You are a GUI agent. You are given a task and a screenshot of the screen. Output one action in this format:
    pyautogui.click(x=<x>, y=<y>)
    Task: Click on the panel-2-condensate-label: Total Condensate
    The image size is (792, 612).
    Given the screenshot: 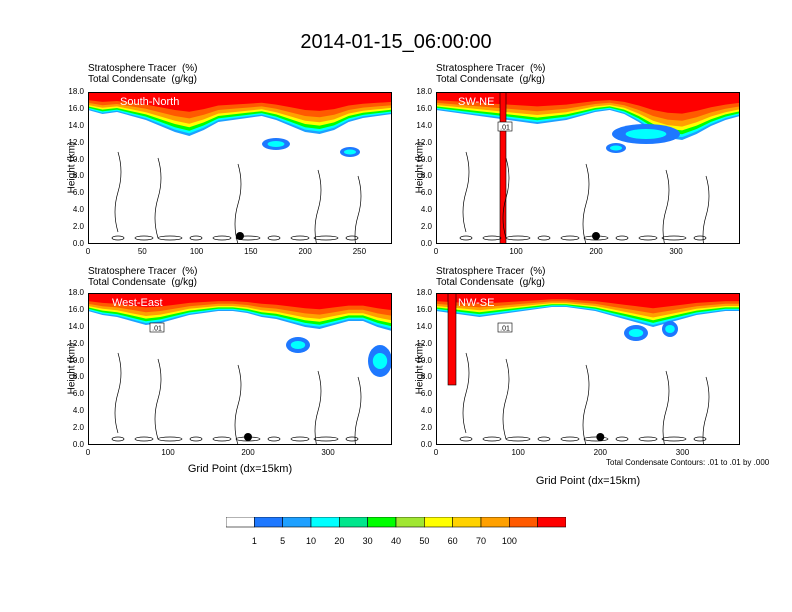 What is the action you would take?
    pyautogui.click(x=475, y=79)
    